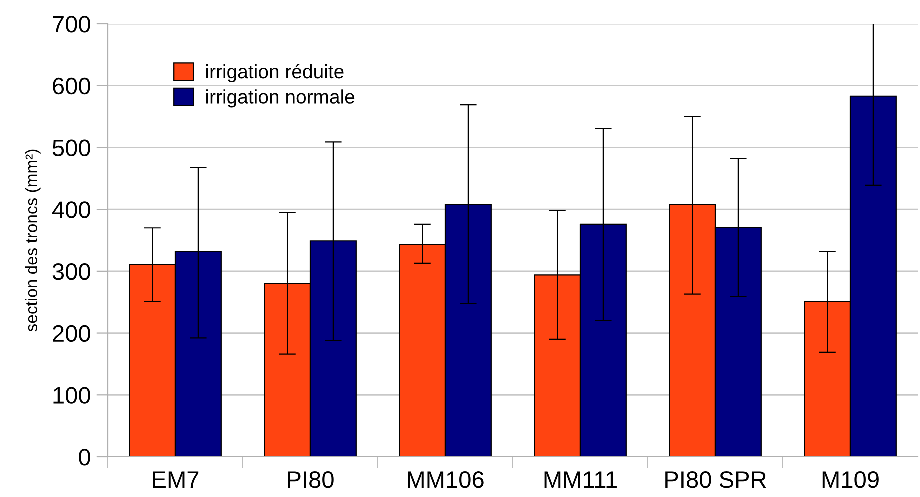 The height and width of the screenshot is (497, 920). Describe the element at coordinates (72, 395) in the screenshot. I see `y-tick-label: 100` at that location.